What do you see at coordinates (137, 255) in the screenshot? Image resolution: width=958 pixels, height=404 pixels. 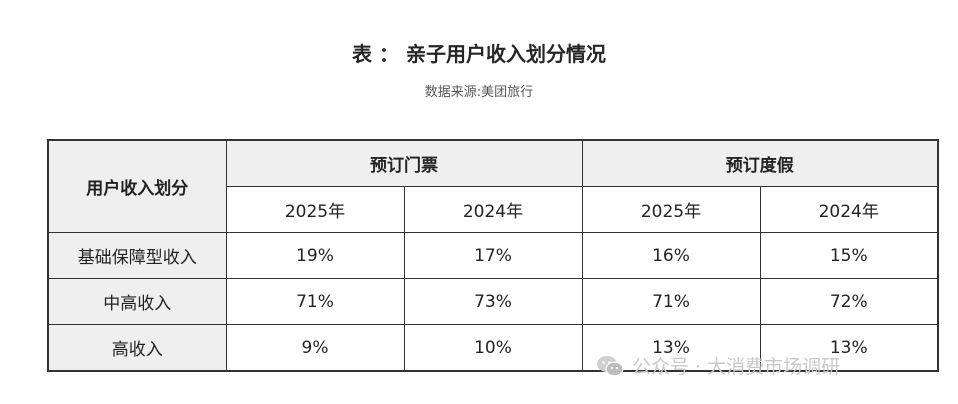 I see `row-label: 基础保障型收入` at bounding box center [137, 255].